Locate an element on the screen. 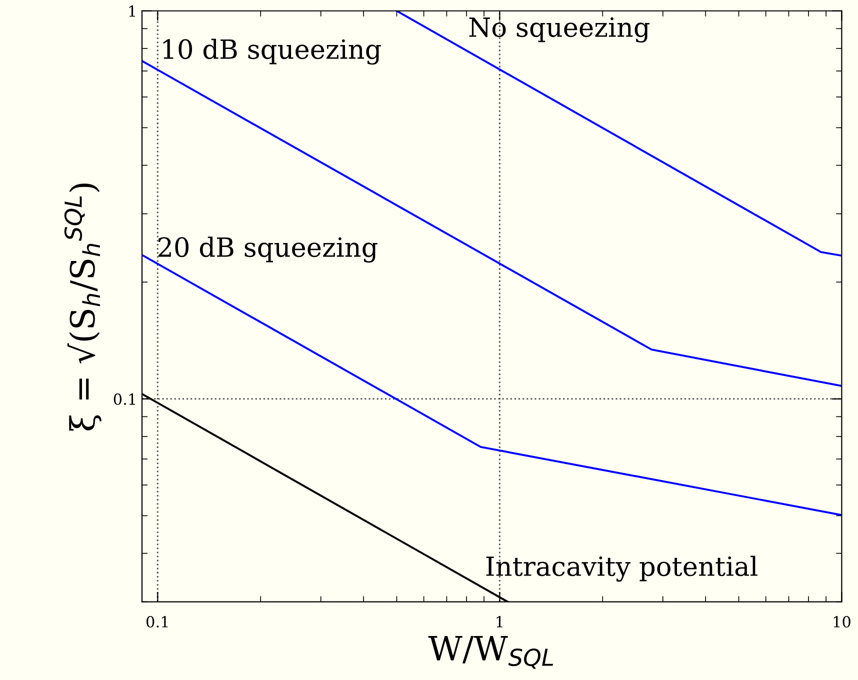 This screenshot has width=858, height=680. annotation: 10 dB squeezing is located at coordinates (272, 51).